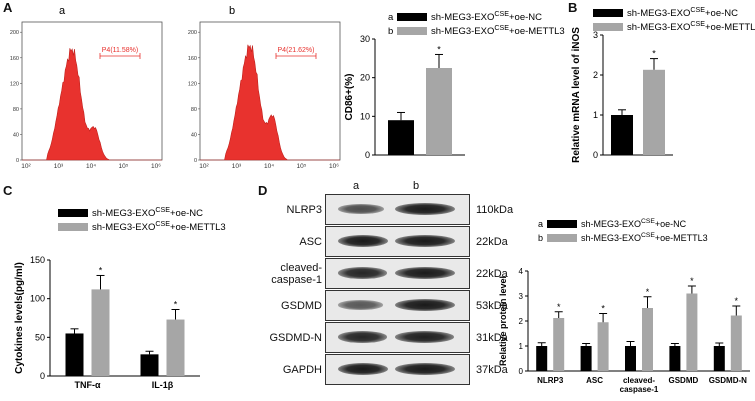 Image resolution: width=755 pixels, height=401 pixels. I want to click on flow-histogram-fill, so click(92, 104).